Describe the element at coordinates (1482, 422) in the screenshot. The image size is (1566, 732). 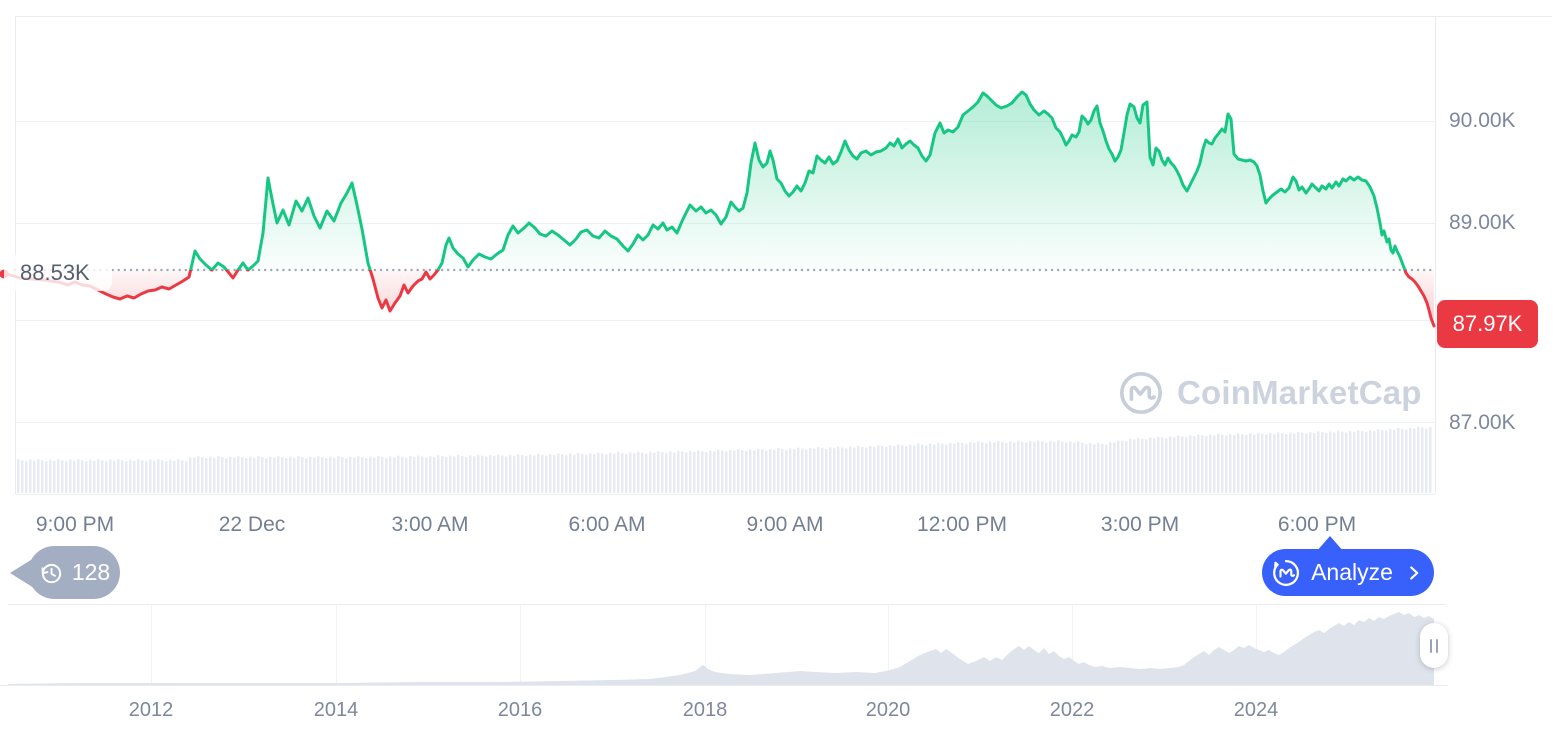
I see `y-axis-label-87k: 87.00K` at that location.